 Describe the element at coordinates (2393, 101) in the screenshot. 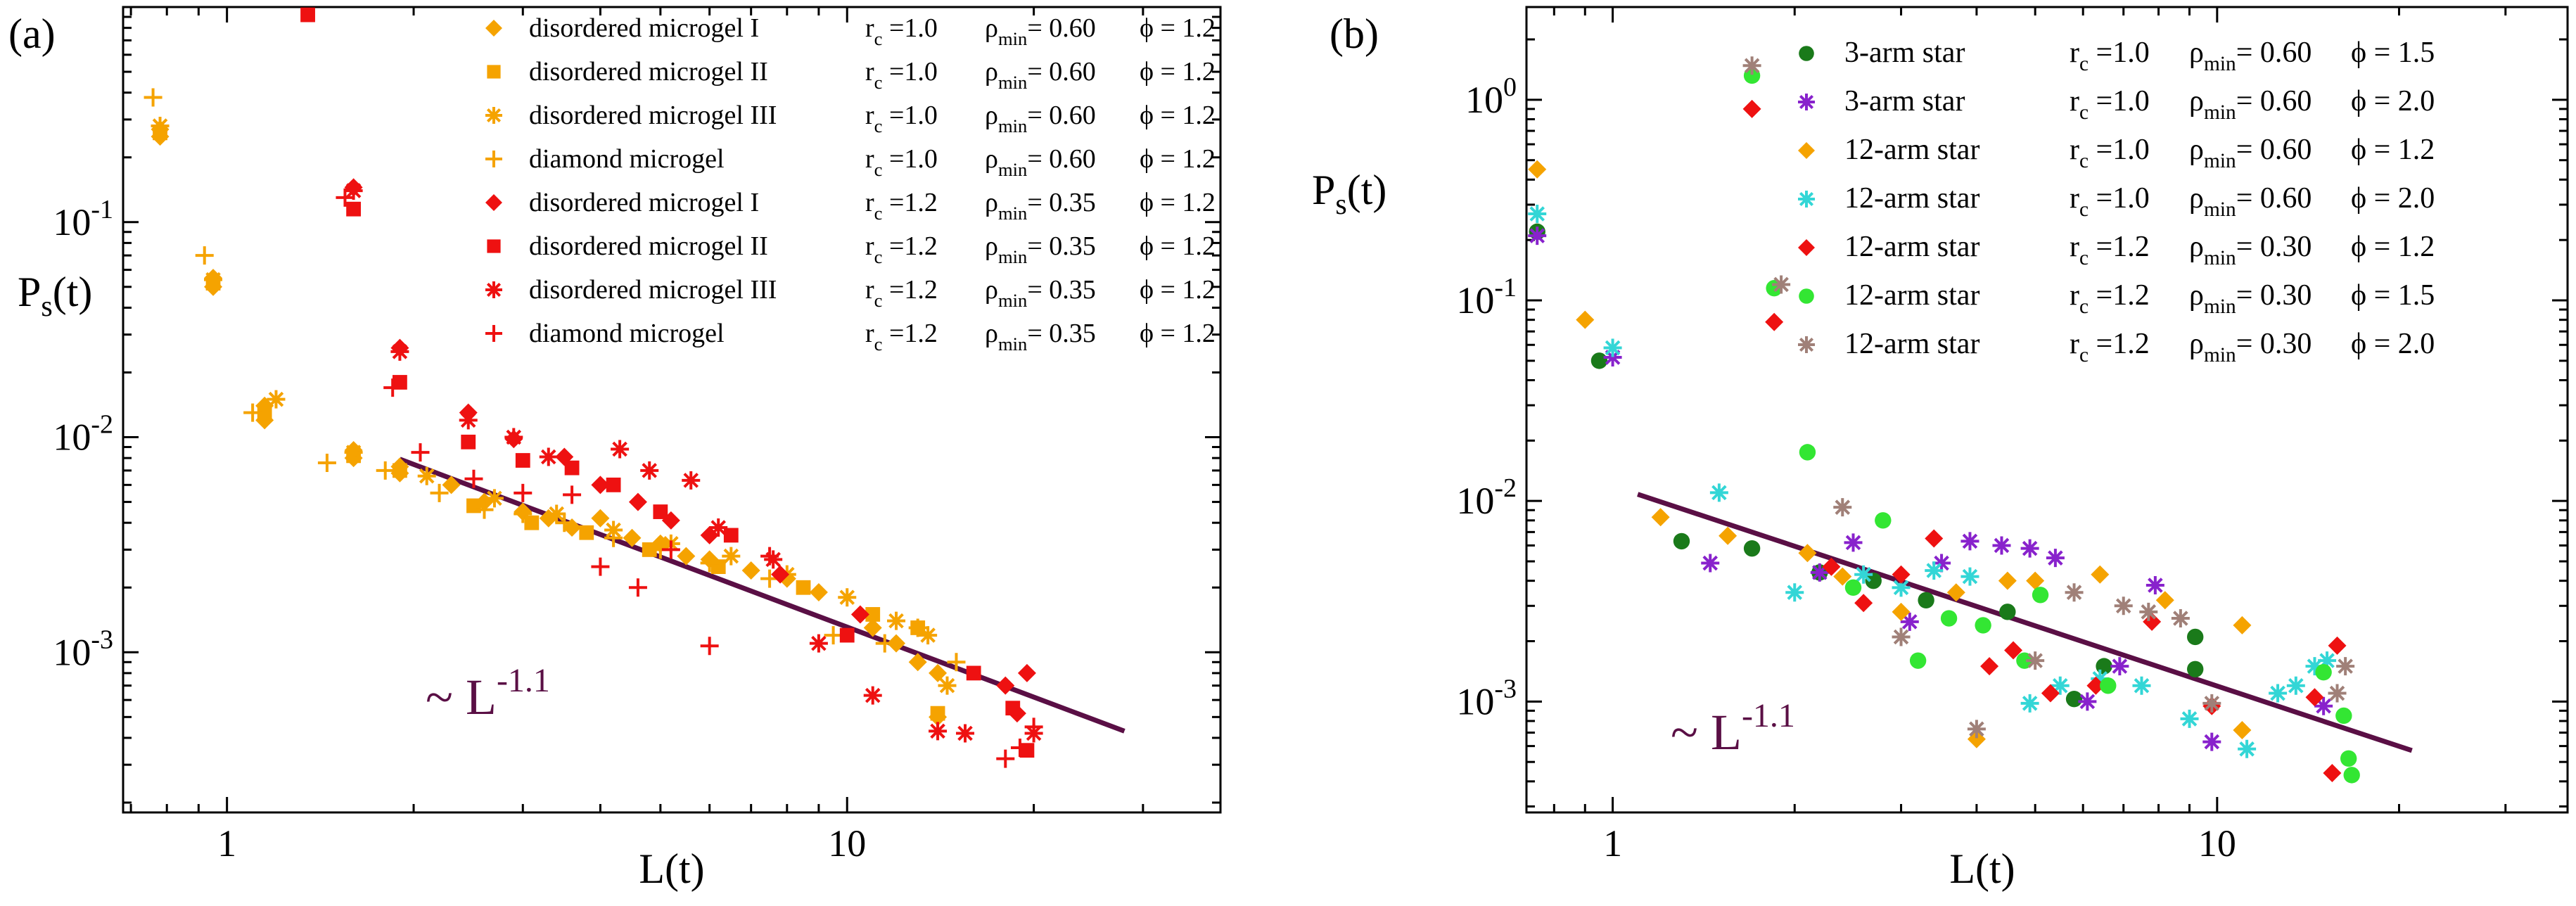

I see `legend-phi: ϕ = 2.0` at that location.